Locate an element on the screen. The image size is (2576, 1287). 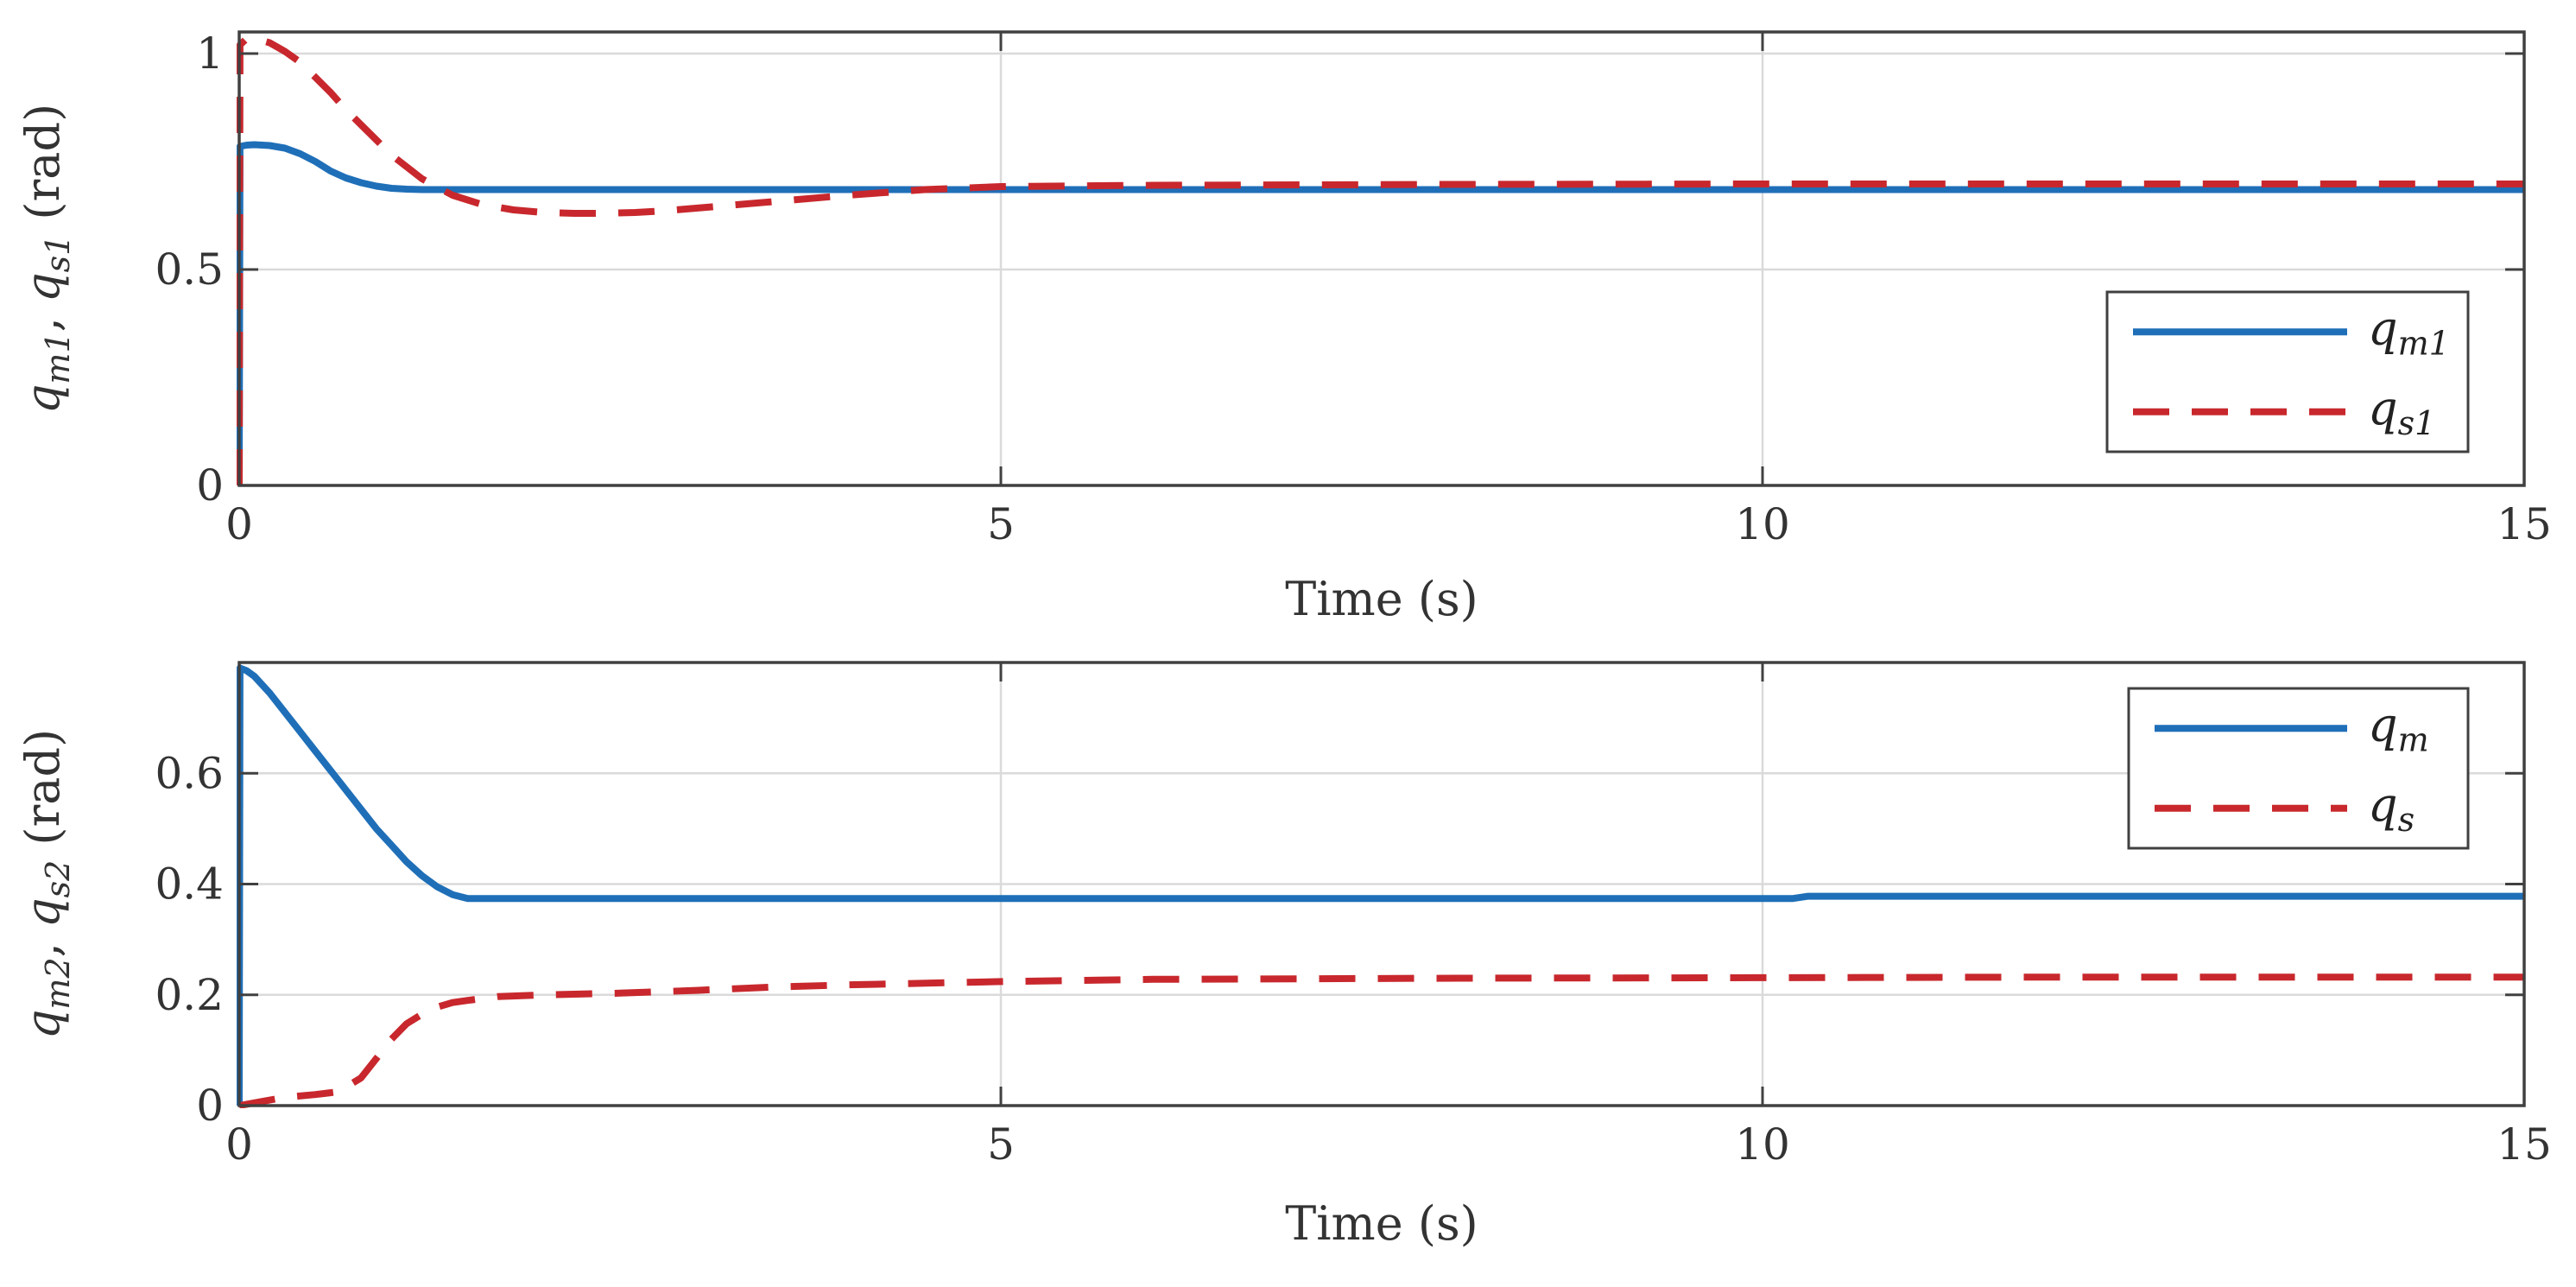
legend-label-q-m1: qm1 is located at coordinates (2409, 331).